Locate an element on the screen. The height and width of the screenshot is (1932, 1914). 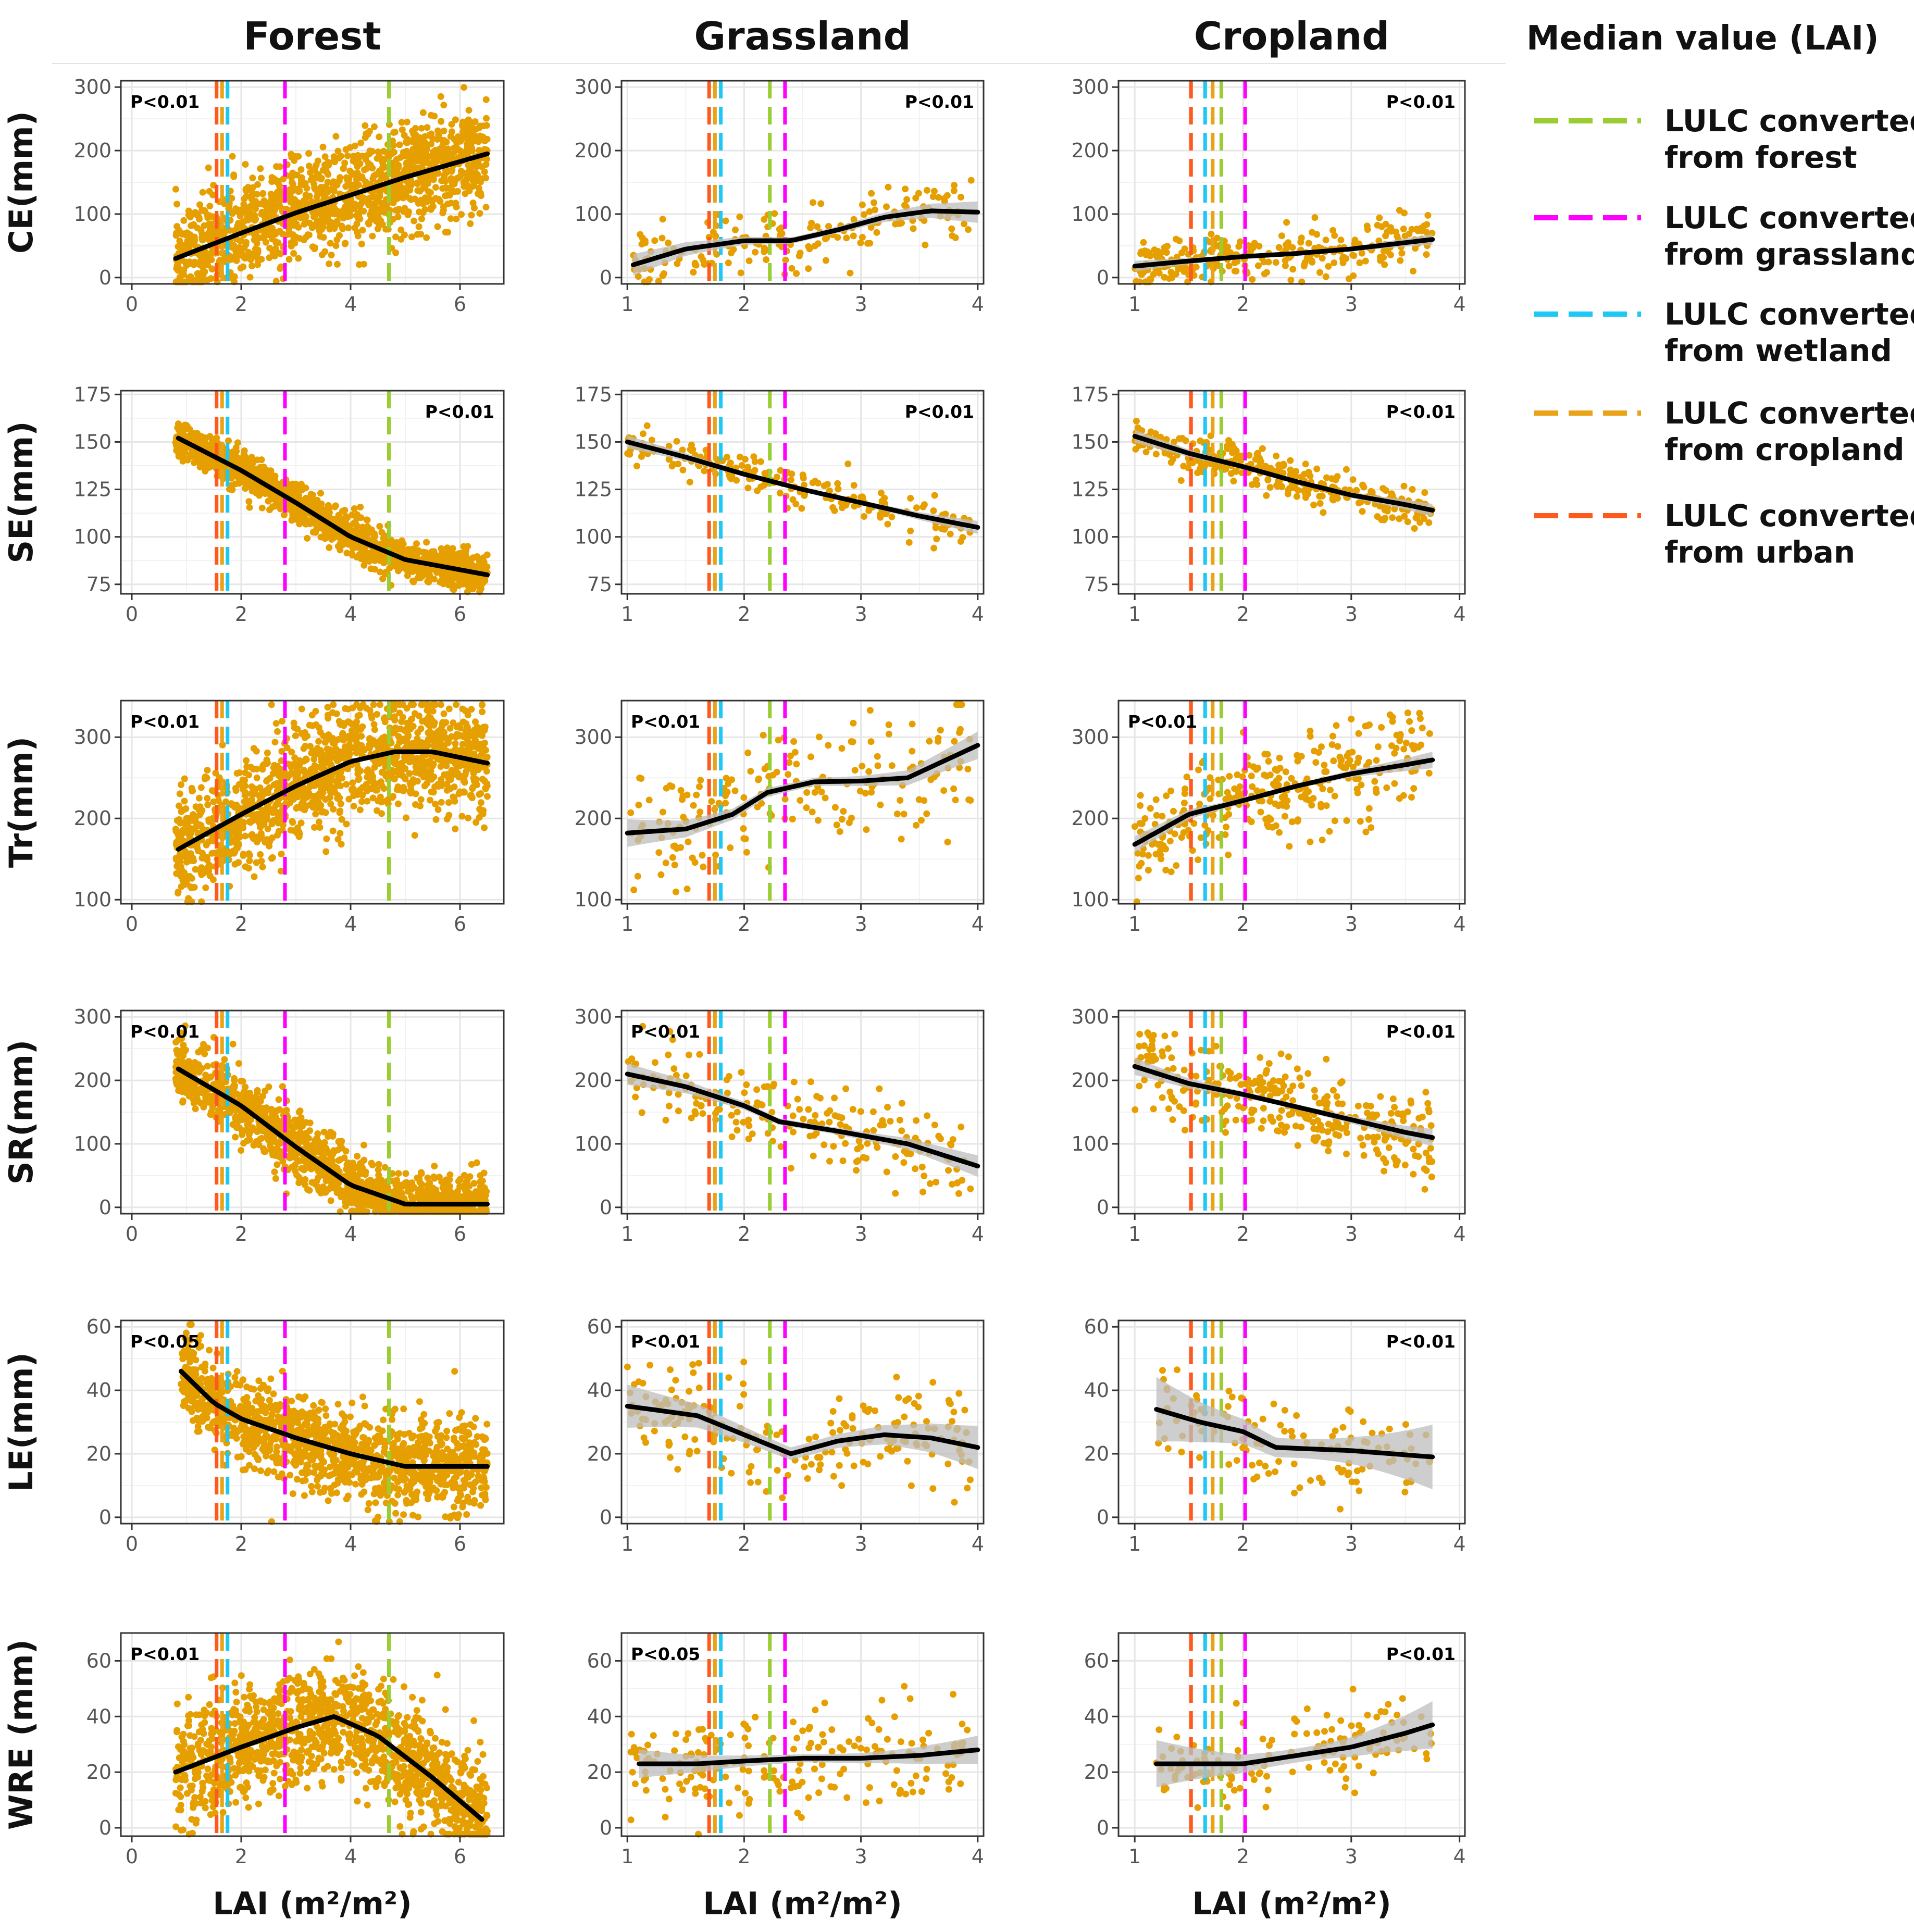
x-tick-label: 1 is located at coordinates (1134, 304).